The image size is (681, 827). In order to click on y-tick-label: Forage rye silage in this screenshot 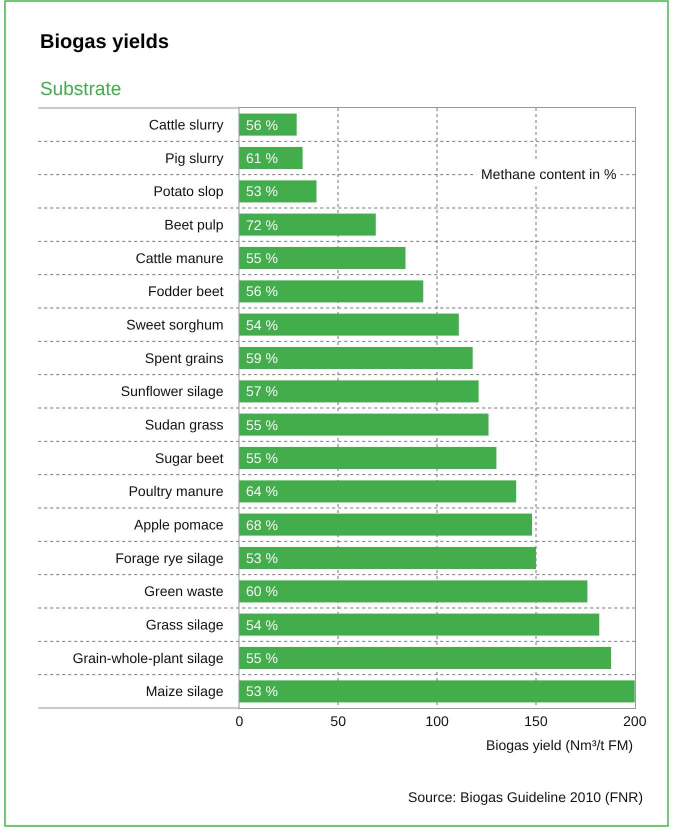, I will do `click(169, 558)`.